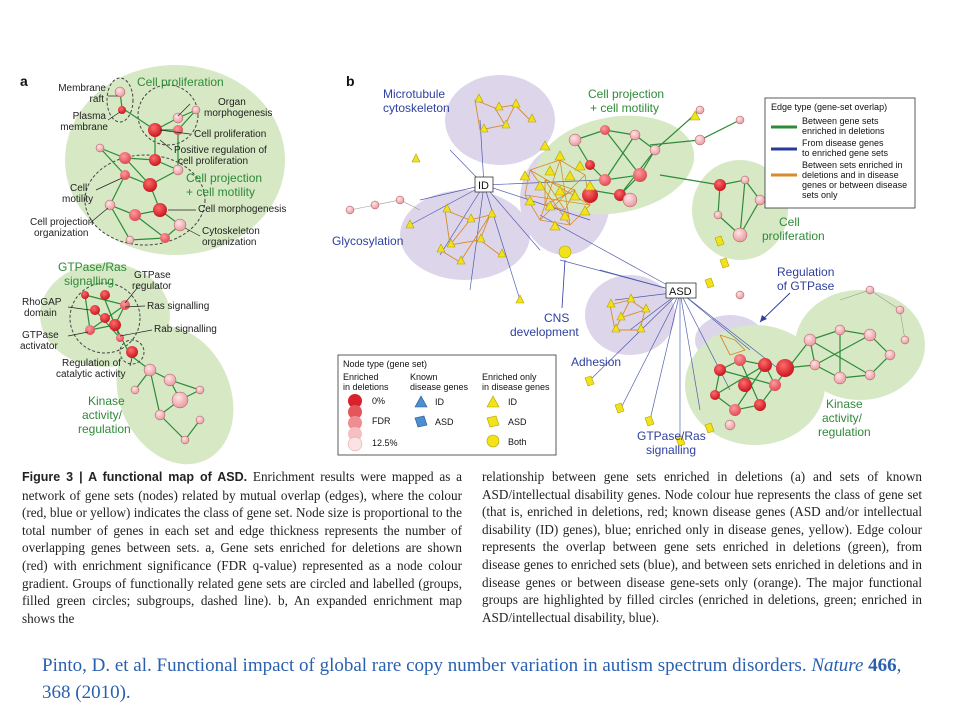 This screenshot has width=960, height=720. I want to click on b-kinase-1: Kinase, so click(844, 404).